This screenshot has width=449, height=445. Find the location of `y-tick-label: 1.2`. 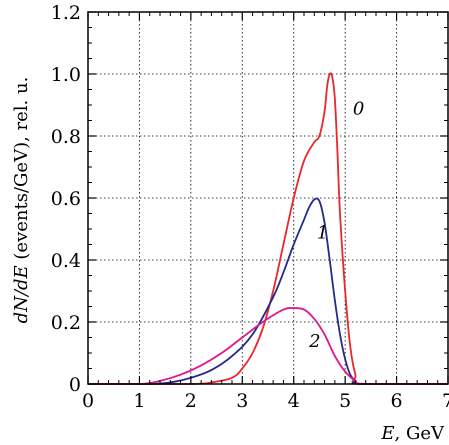

y-tick-label: 1.2 is located at coordinates (66, 13).